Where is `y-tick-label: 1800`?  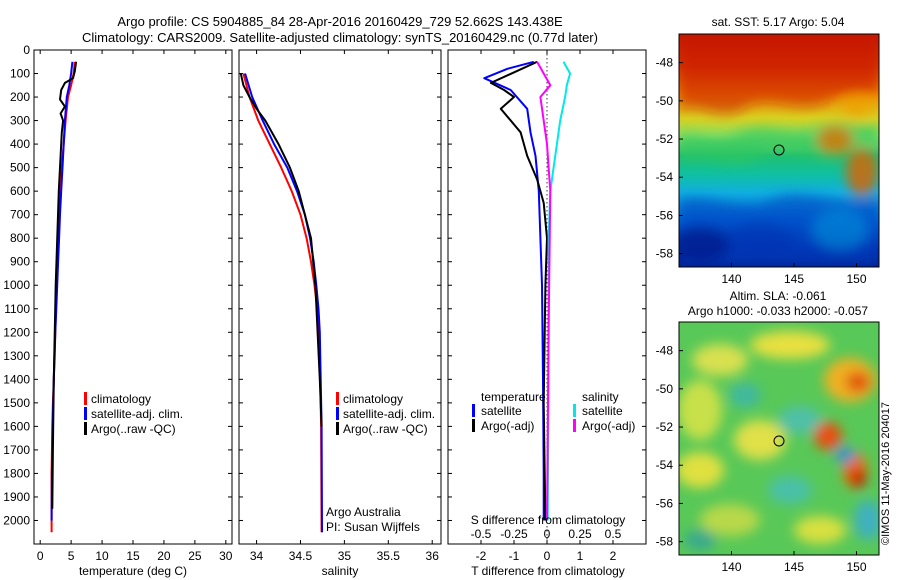 y-tick-label: 1800 is located at coordinates (16, 473).